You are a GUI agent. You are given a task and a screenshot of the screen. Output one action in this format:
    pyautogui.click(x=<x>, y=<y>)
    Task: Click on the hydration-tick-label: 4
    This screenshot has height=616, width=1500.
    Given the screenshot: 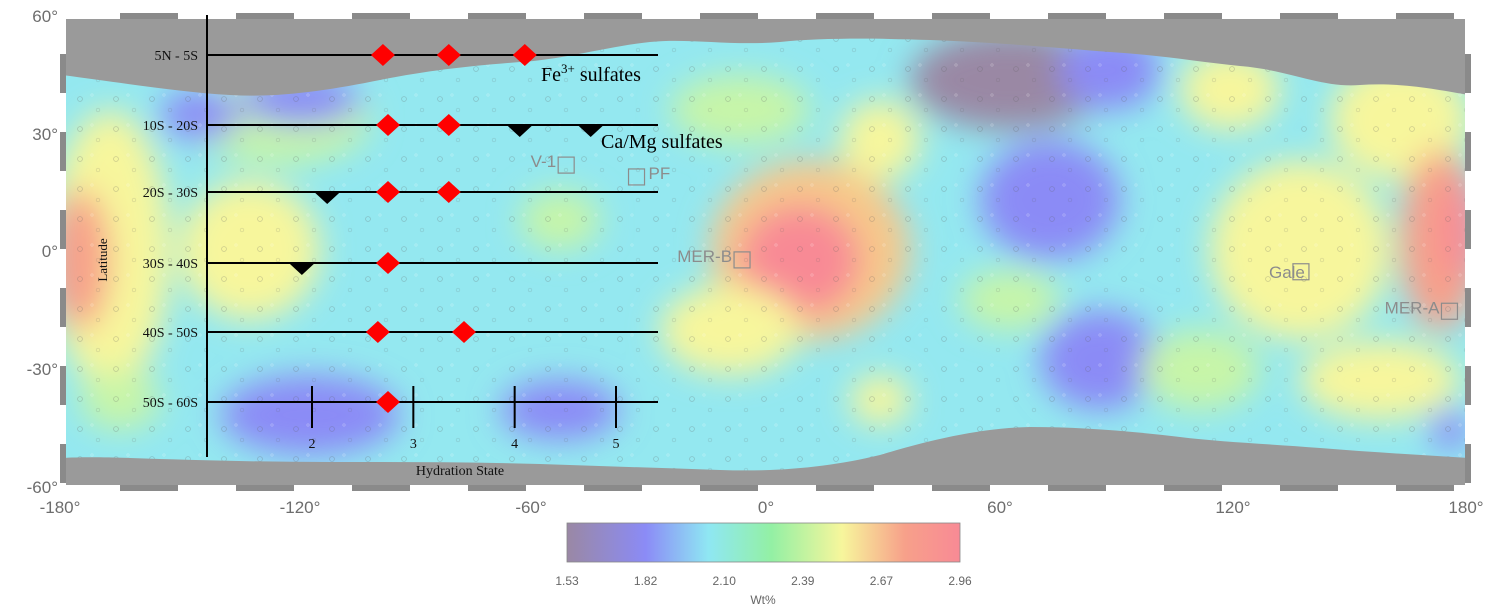 What is the action you would take?
    pyautogui.click(x=514, y=444)
    